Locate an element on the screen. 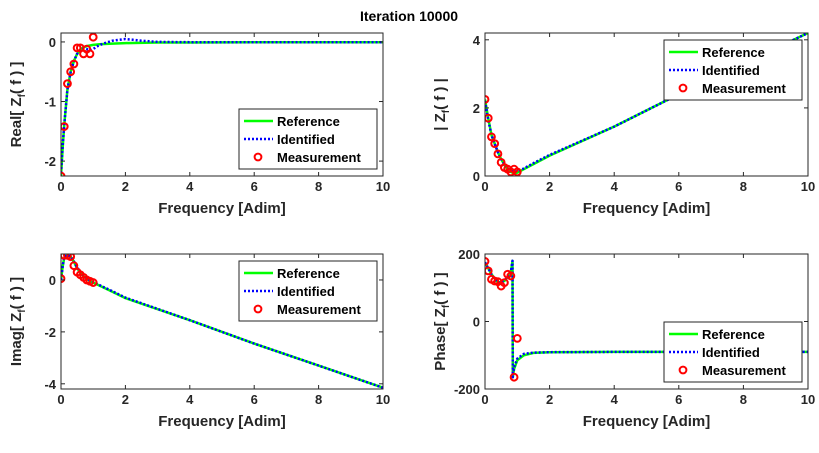  chart-2-legend-label-reference: Reference is located at coordinates (308, 273).